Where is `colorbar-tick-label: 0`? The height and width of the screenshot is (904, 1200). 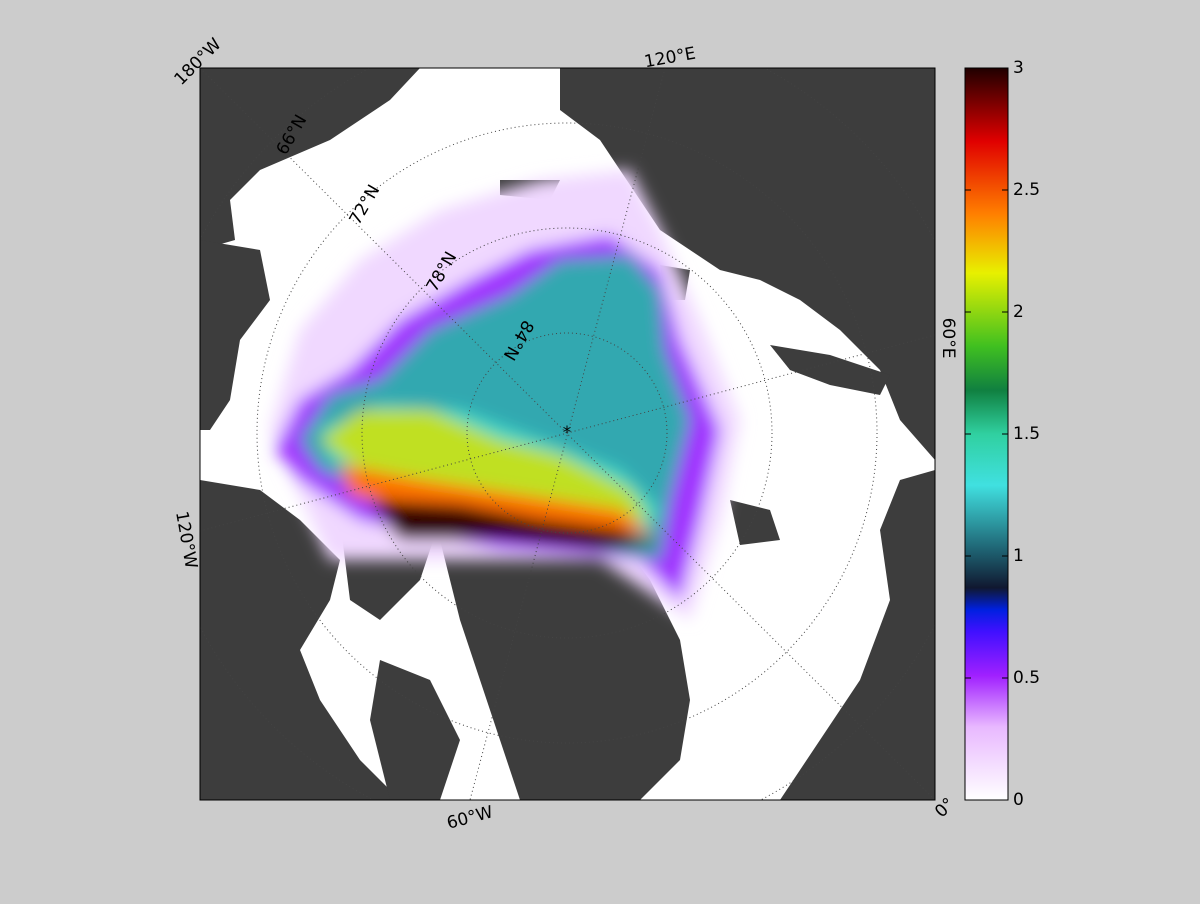
colorbar-tick-label: 0 is located at coordinates (1018, 800).